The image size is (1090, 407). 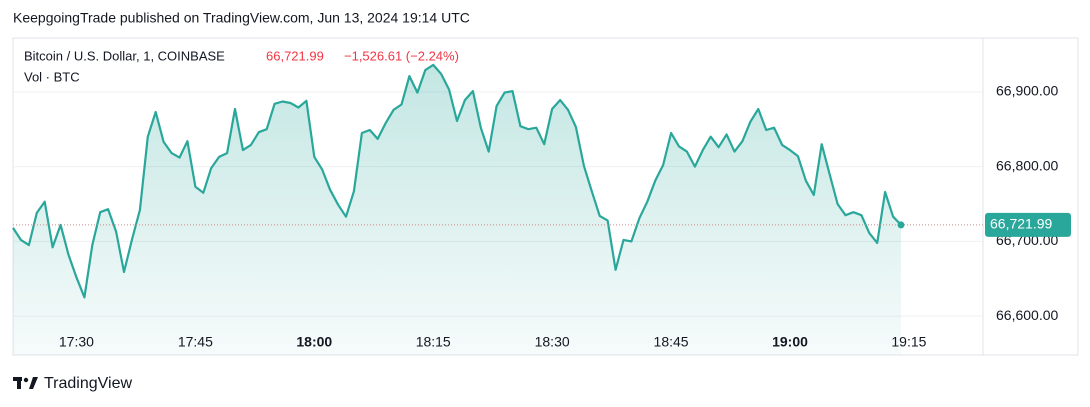 I want to click on logo, so click(x=25, y=383).